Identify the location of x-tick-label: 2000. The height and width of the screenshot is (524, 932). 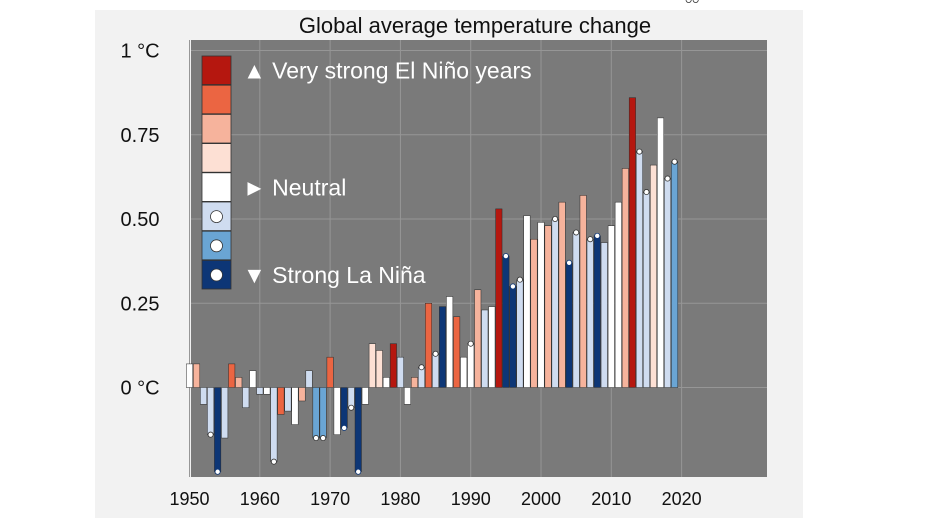
(541, 499).